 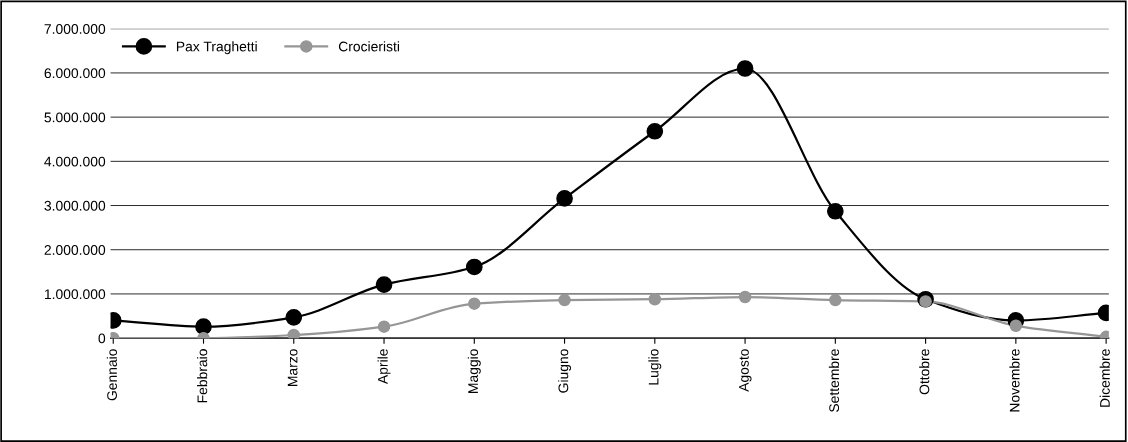 What do you see at coordinates (834, 380) in the screenshot?
I see `x-tick-label: Settembre` at bounding box center [834, 380].